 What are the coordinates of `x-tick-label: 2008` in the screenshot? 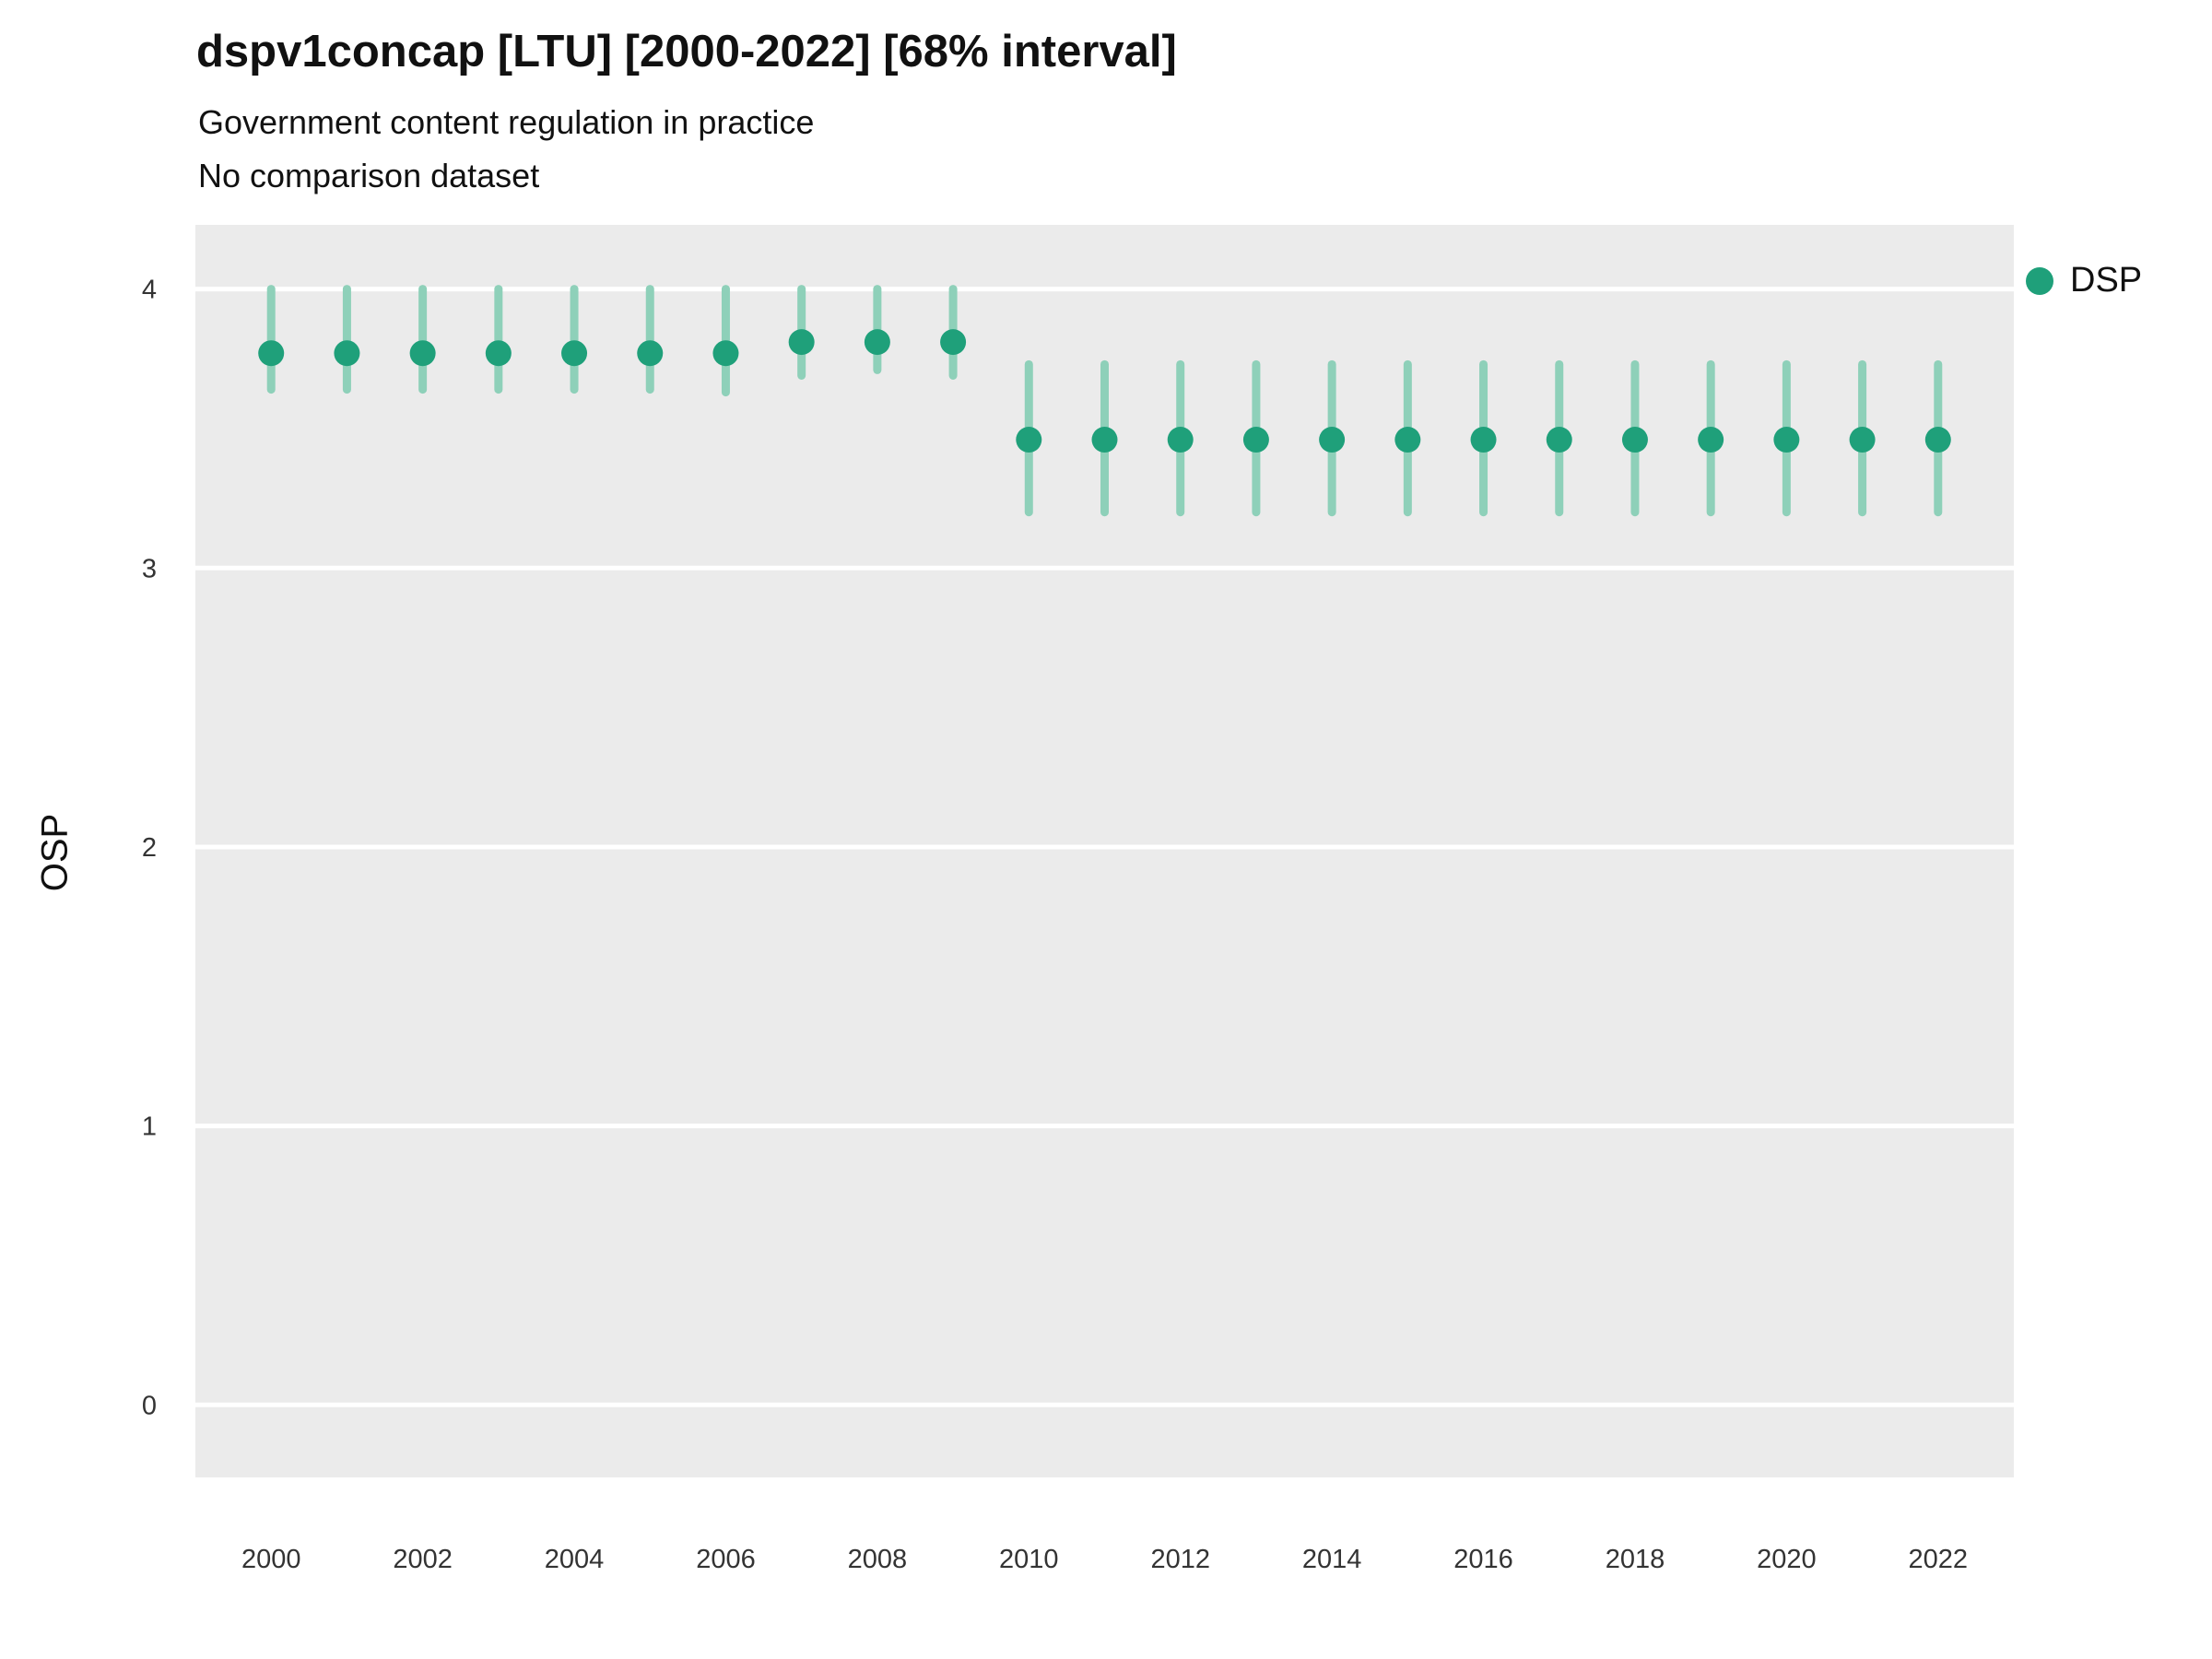 It's located at (878, 1559).